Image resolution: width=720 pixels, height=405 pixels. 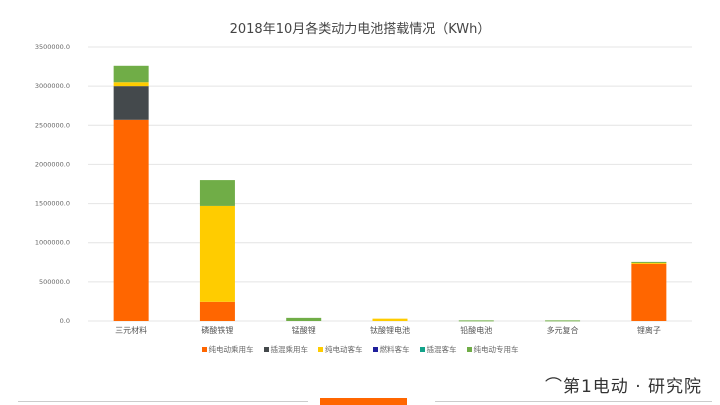 What do you see at coordinates (231, 349) in the screenshot?
I see `legend-label: 纯电动乘用车` at bounding box center [231, 349].